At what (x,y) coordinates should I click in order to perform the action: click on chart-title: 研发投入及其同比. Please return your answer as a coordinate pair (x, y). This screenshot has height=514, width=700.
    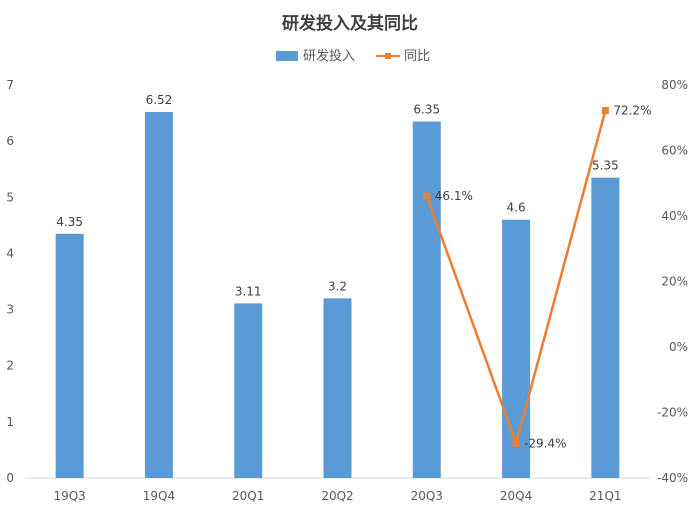
    Looking at the image, I should click on (350, 23).